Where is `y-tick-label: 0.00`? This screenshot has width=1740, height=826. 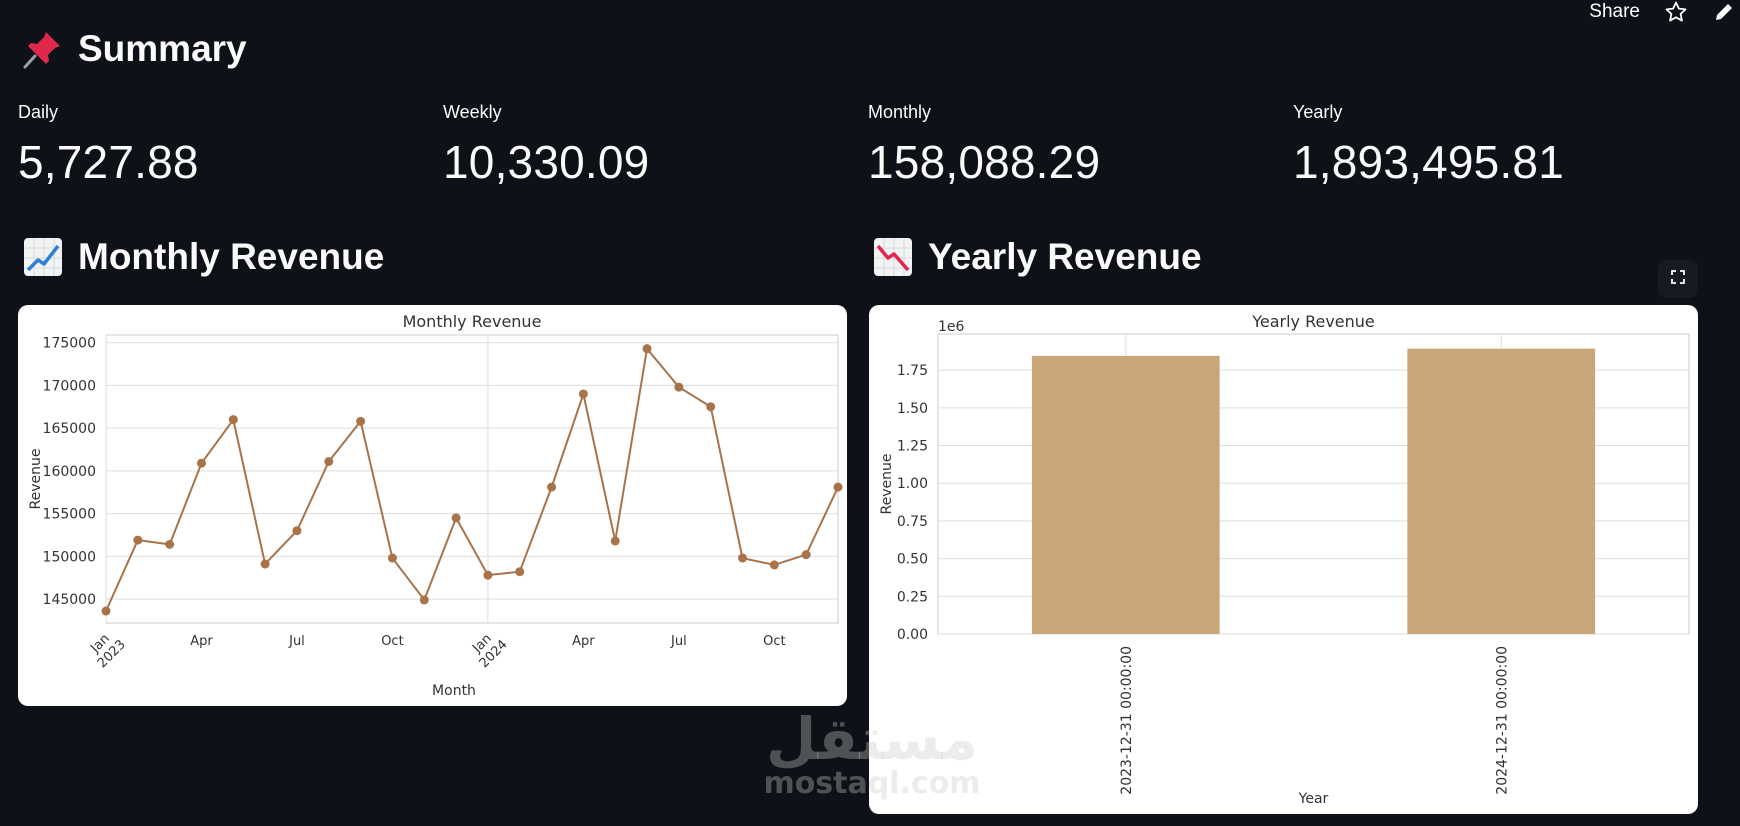
y-tick-label: 0.00 is located at coordinates (912, 635).